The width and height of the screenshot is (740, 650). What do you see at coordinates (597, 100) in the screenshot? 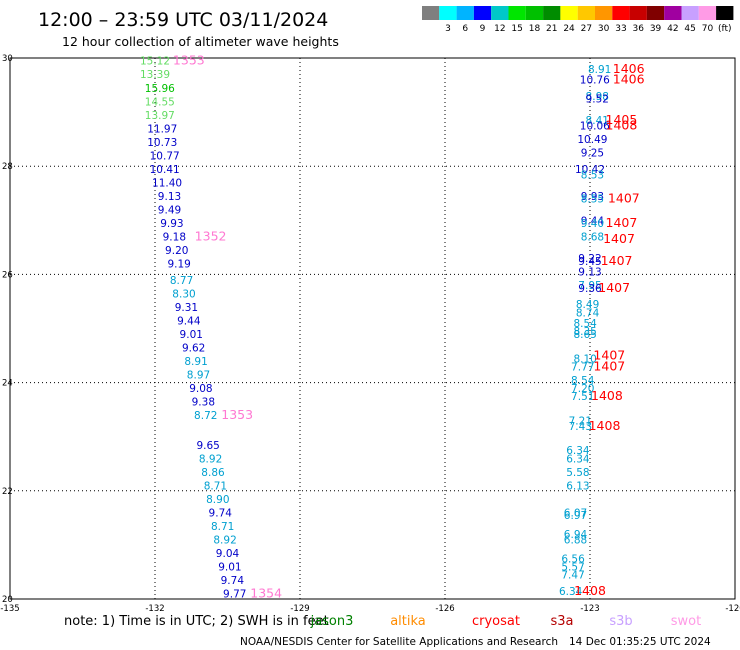
I see `swh-value-label: 9.52` at bounding box center [597, 100].